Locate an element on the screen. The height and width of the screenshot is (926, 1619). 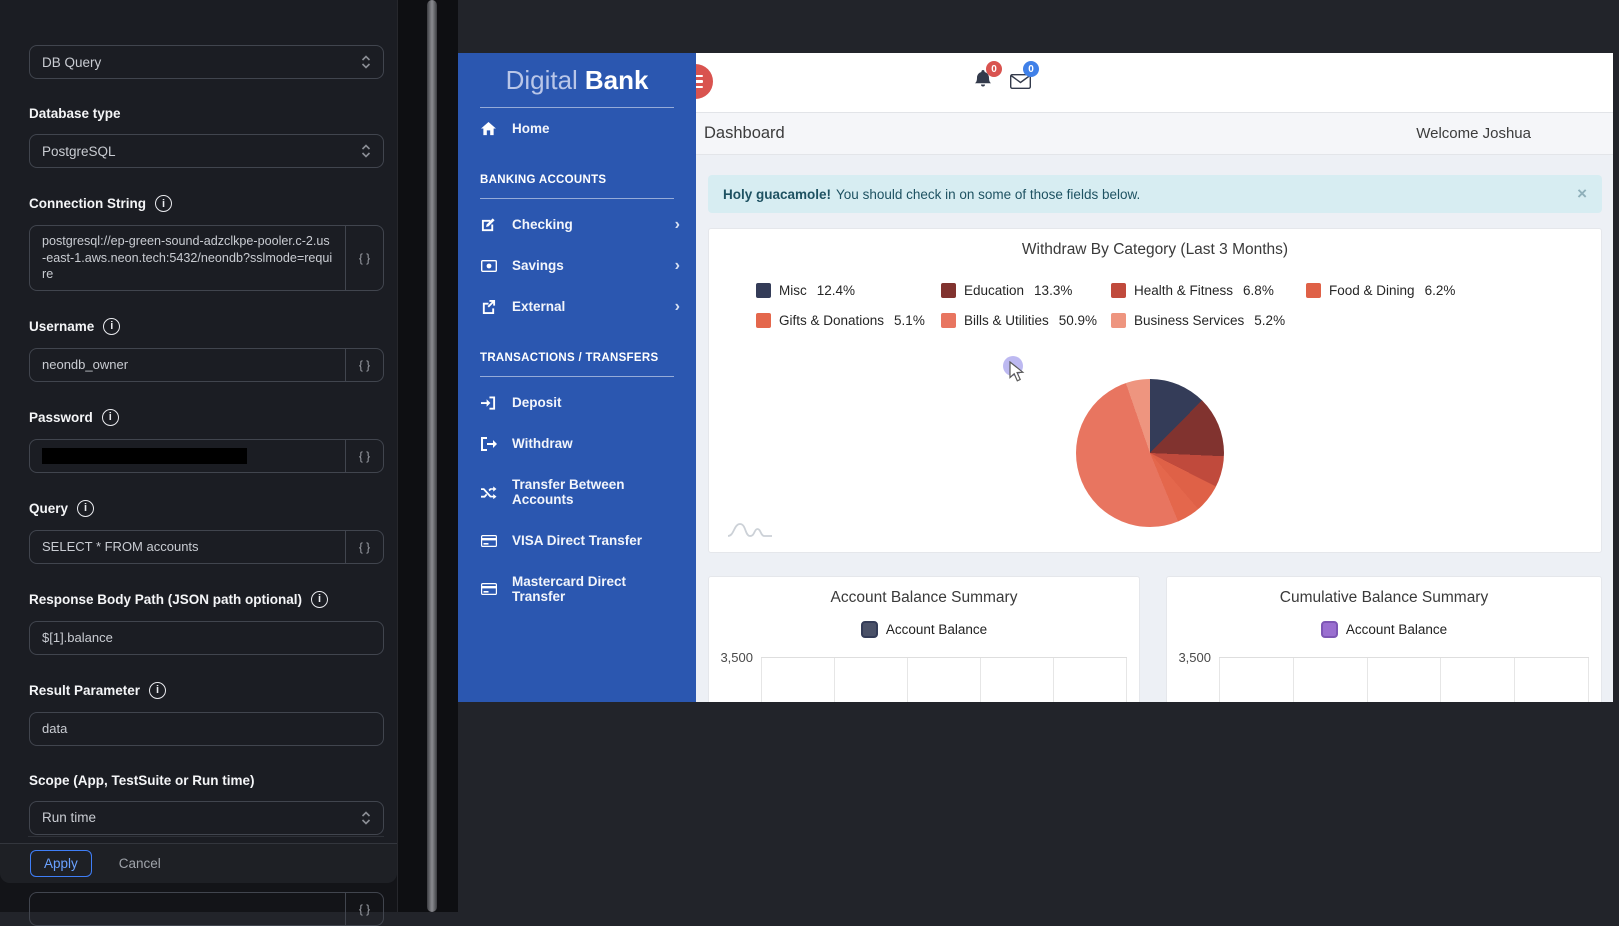
field-label: Password is located at coordinates (61, 417).